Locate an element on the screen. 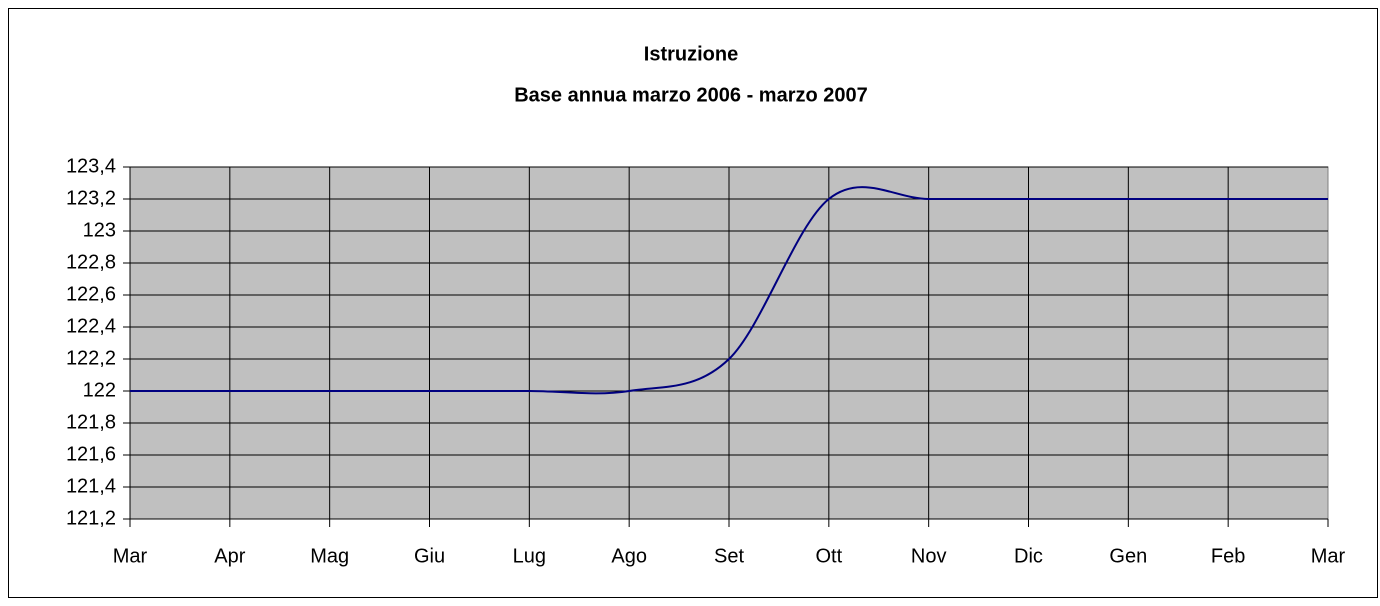 The width and height of the screenshot is (1380, 606). x-tick-label: Nov is located at coordinates (929, 556).